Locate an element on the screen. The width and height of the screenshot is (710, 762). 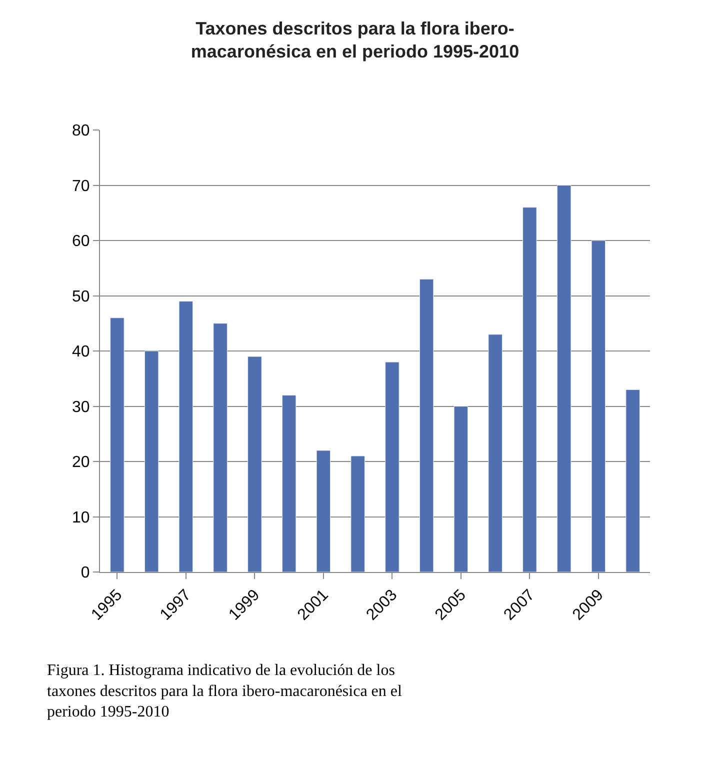
y-tick-label: 20 is located at coordinates (81, 463).